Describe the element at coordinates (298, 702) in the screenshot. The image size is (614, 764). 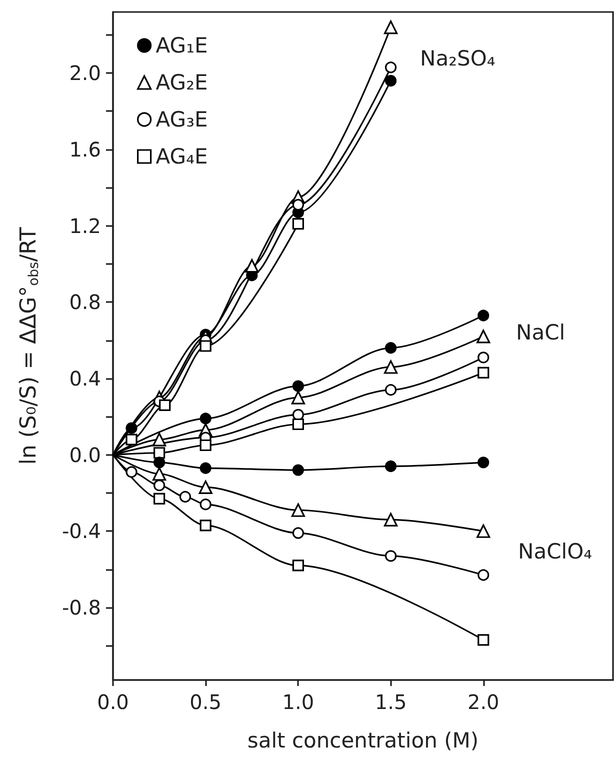
I see `x-tick-label: 1.0` at that location.